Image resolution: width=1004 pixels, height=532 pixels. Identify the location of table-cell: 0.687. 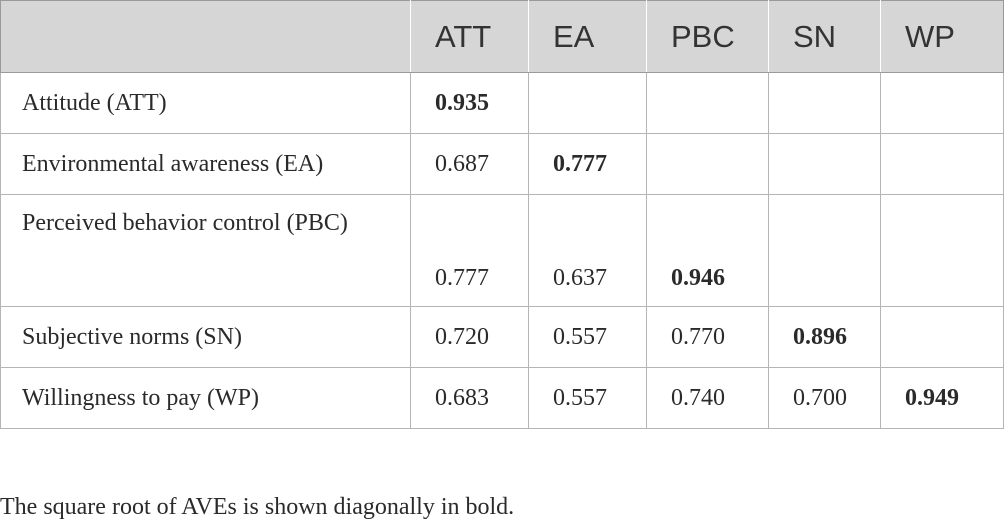
(469, 164).